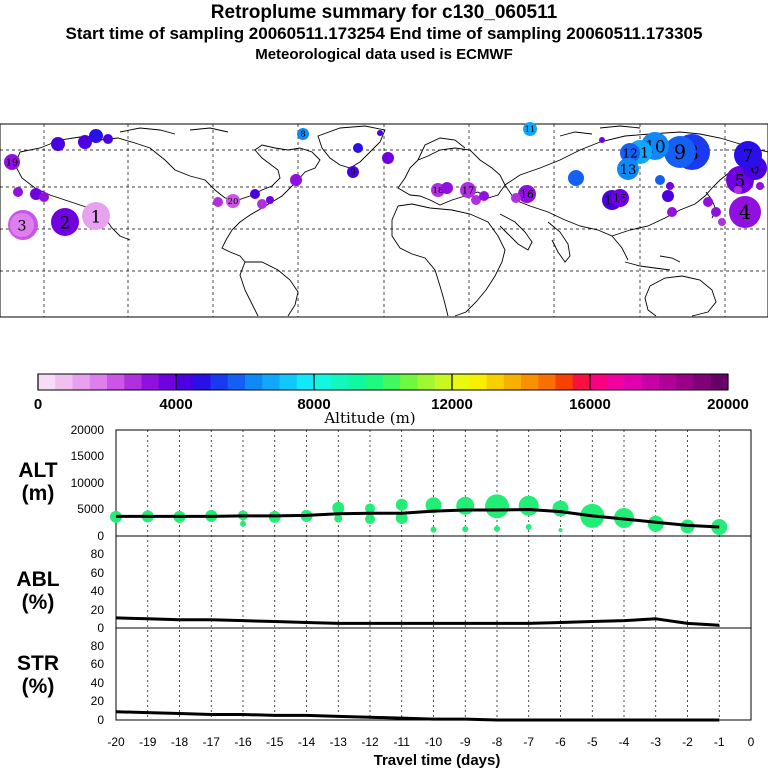  What do you see at coordinates (98, 591) in the screenshot?
I see `abl-tick-40: 40` at bounding box center [98, 591].